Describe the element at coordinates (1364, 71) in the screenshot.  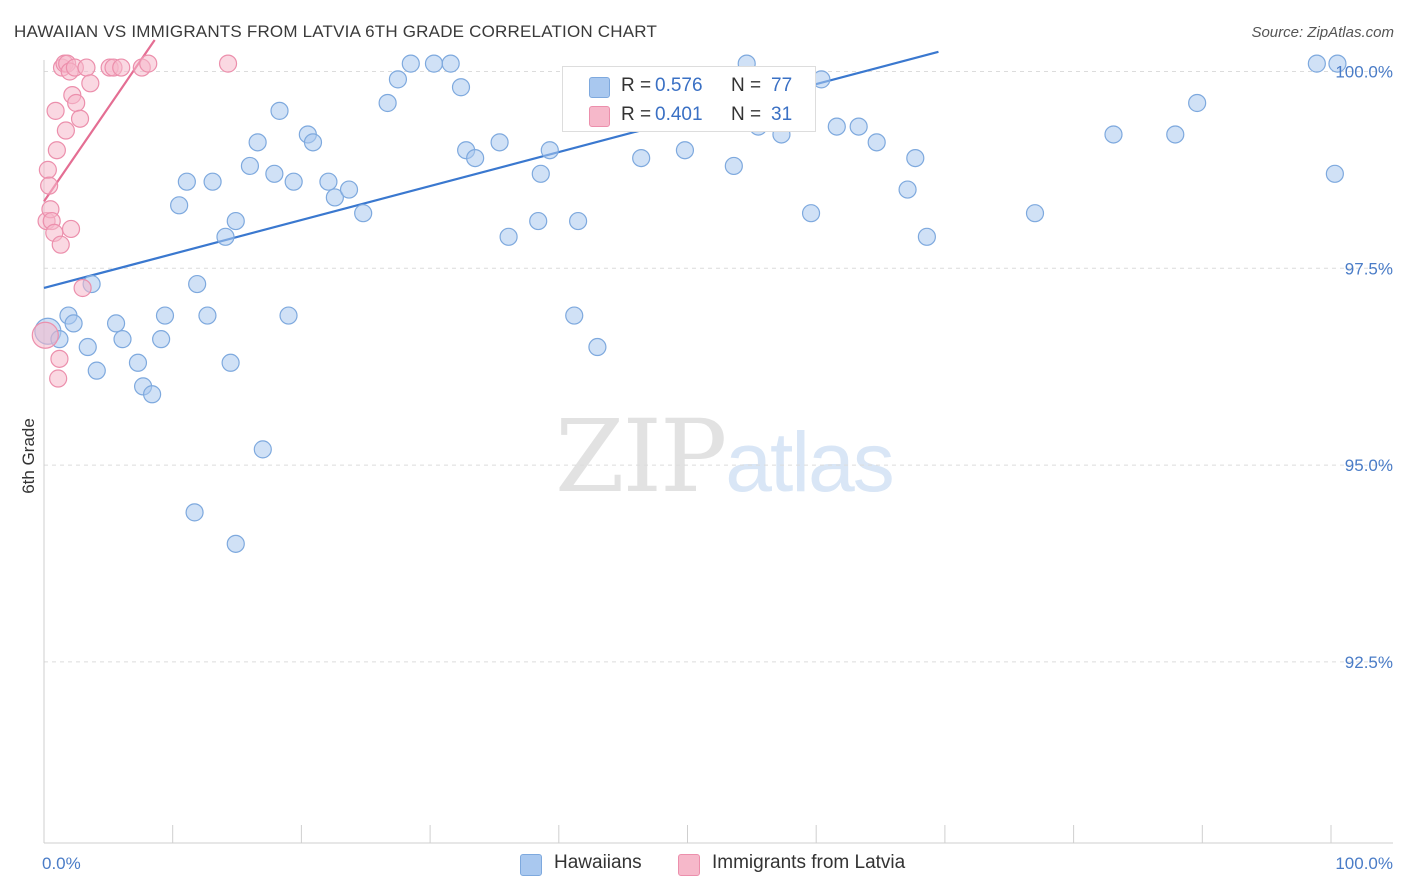
I see `y-tick-label: 100.0%` at that location.